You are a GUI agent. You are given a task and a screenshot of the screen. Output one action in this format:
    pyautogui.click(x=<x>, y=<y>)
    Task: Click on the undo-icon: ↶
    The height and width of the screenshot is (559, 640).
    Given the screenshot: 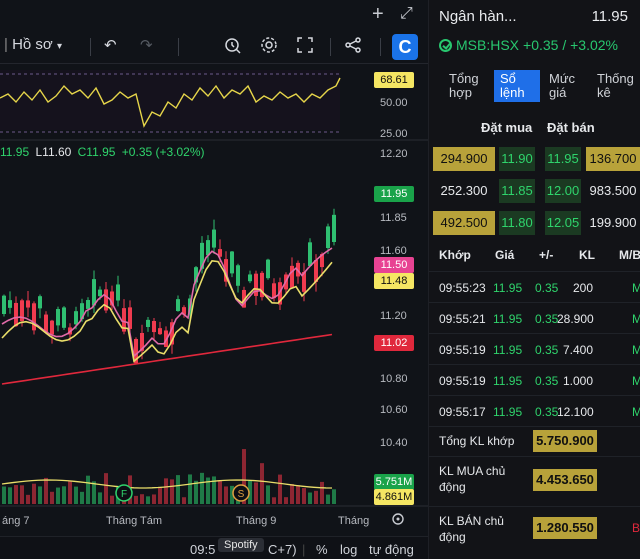 What is the action you would take?
    pyautogui.click(x=110, y=45)
    